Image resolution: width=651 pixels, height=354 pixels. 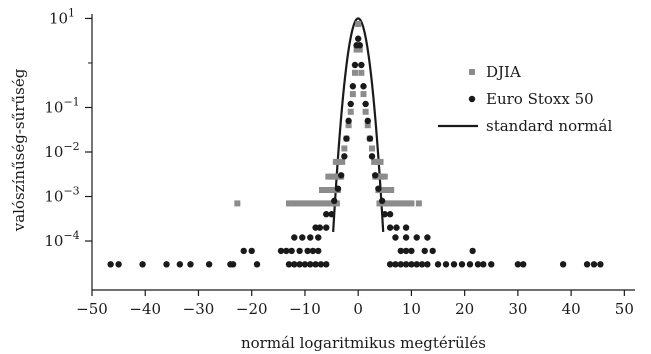 What do you see at coordinates (62, 16) in the screenshot?
I see `y-tick-label: 10¹` at bounding box center [62, 16].